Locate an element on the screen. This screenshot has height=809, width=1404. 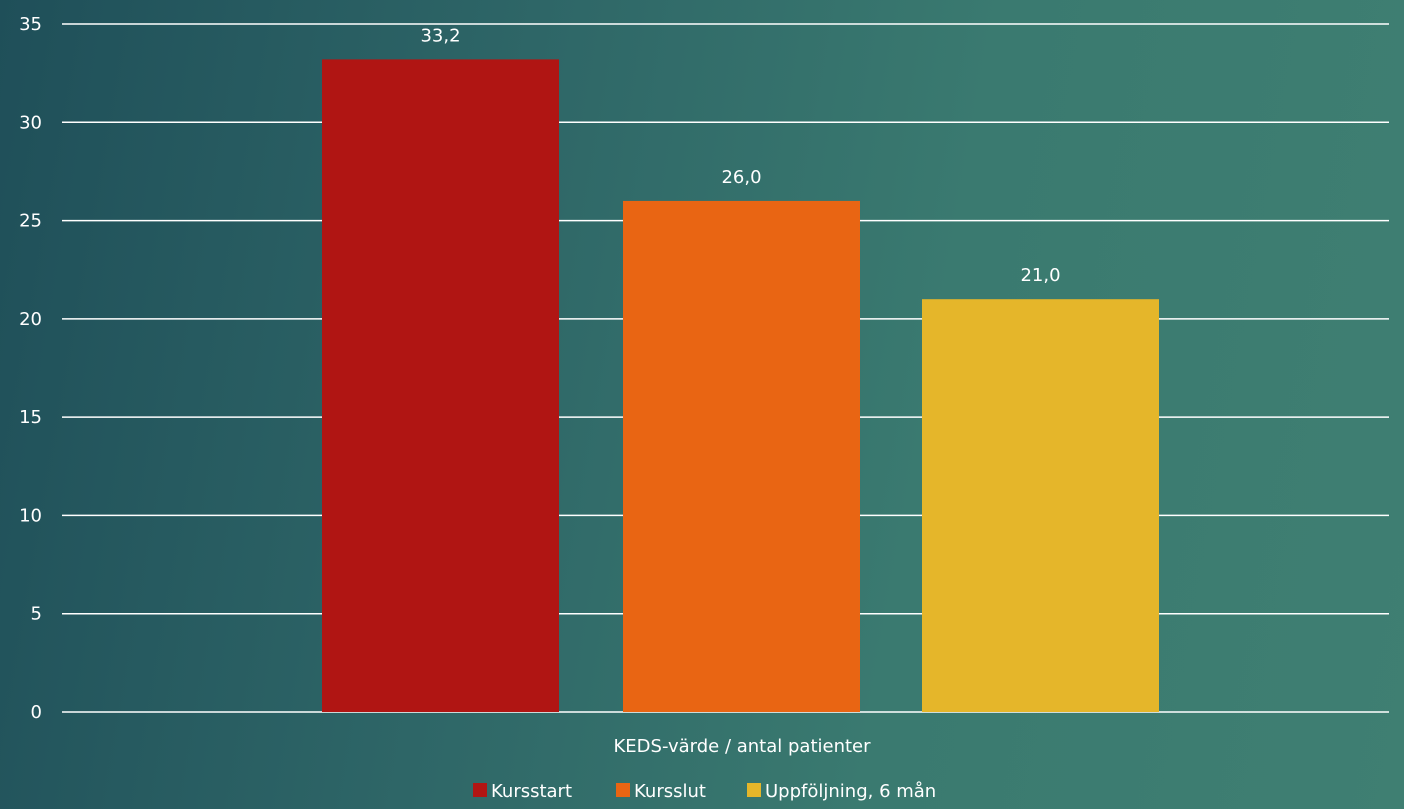
data-labels: 33,2 26,0 21,0 is located at coordinates (740, 155).